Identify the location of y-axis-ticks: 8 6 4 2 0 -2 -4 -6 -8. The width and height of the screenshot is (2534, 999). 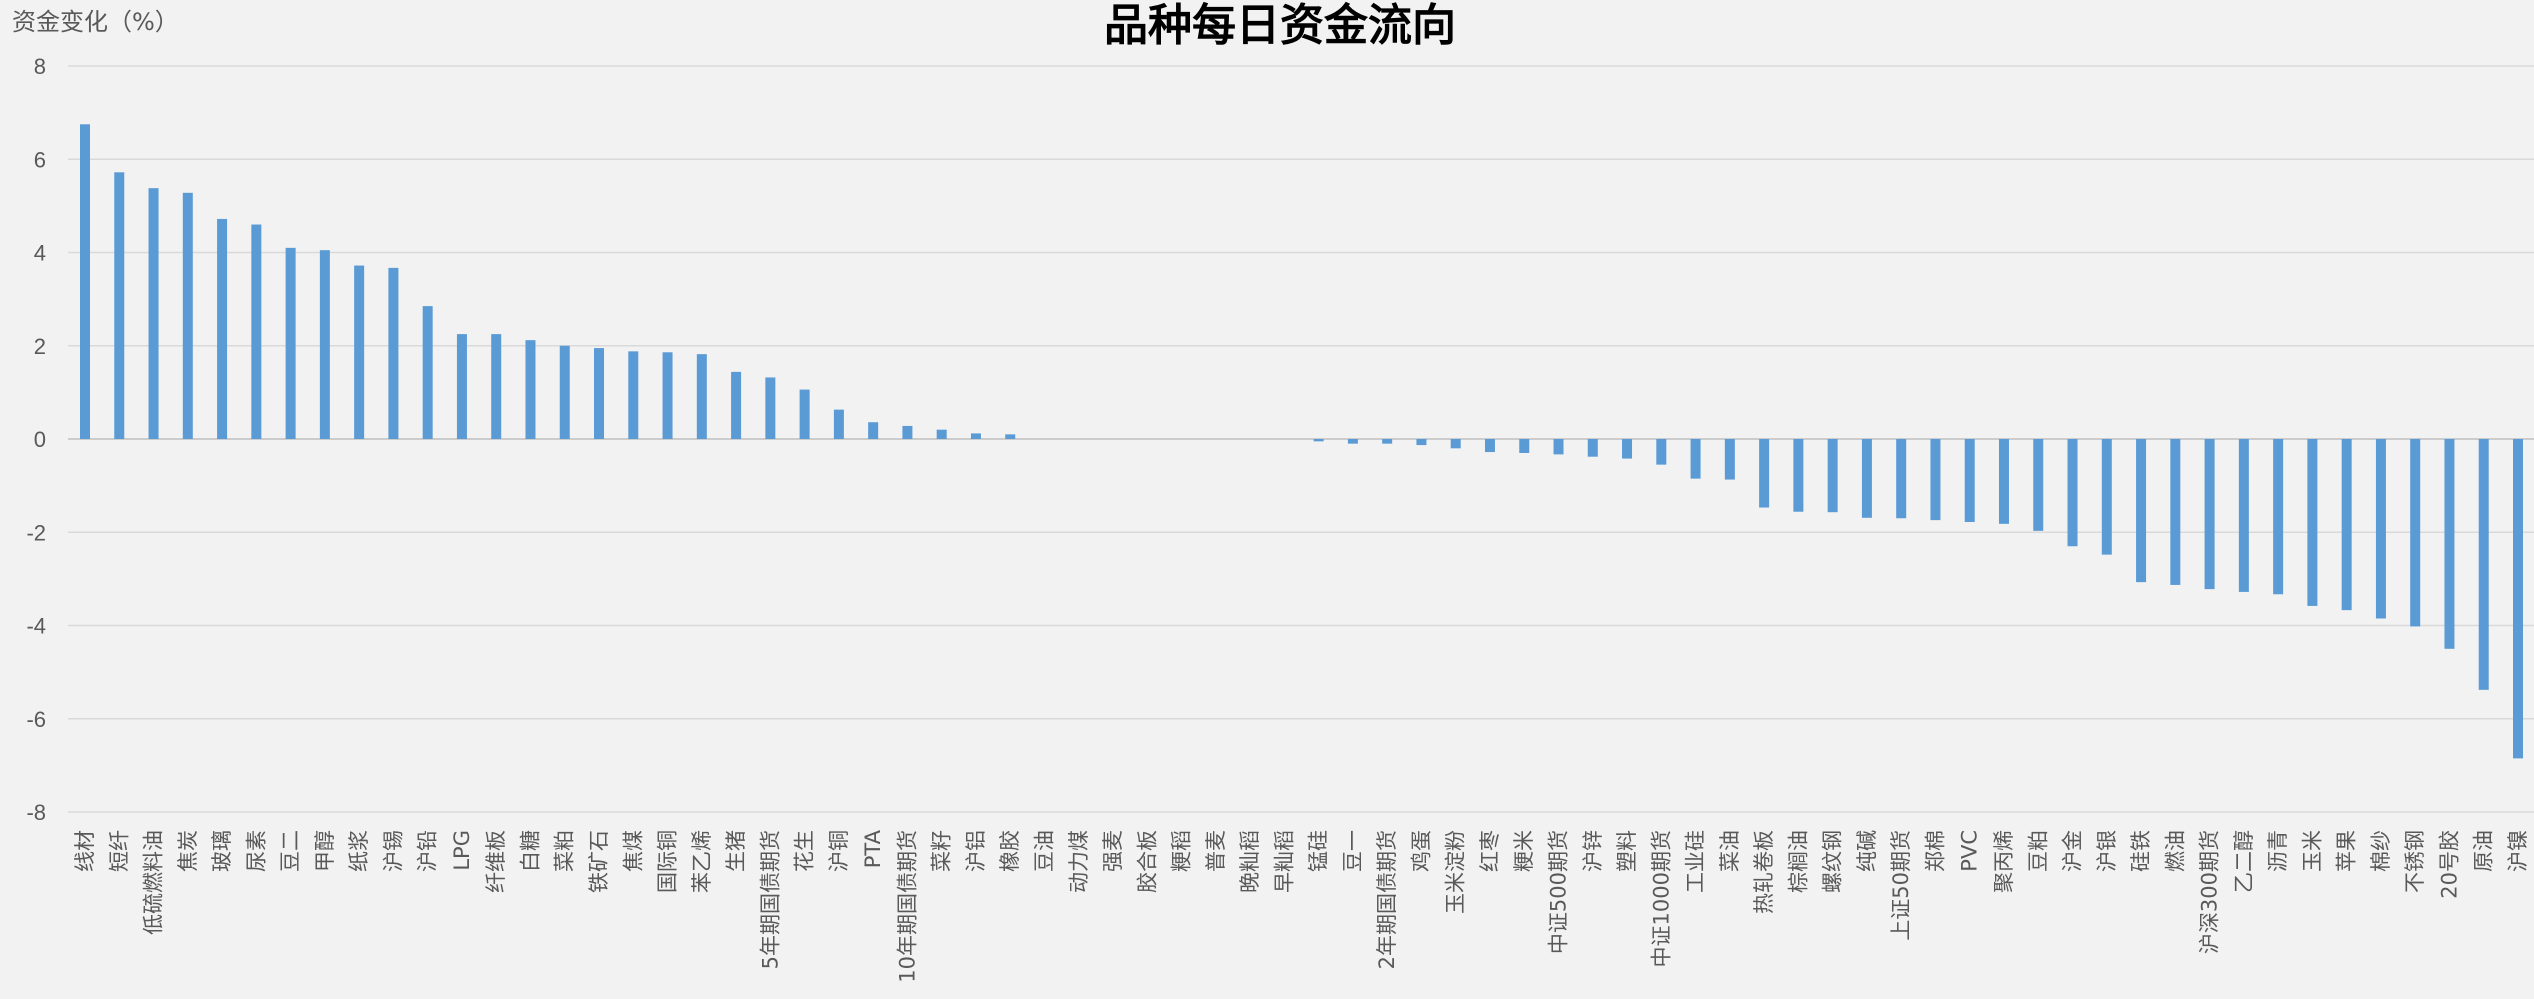
(36, 439).